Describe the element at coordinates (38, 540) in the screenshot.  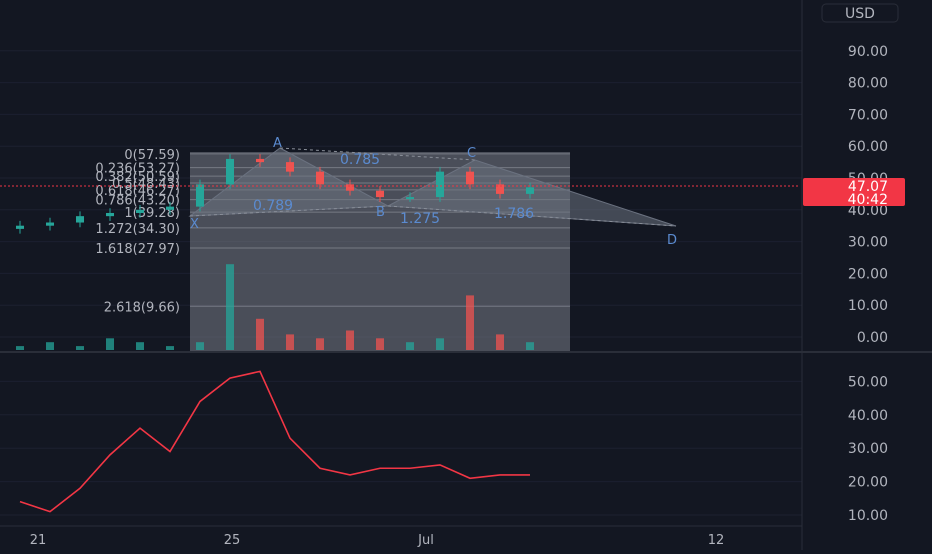
I see `time-label-21: 21` at that location.